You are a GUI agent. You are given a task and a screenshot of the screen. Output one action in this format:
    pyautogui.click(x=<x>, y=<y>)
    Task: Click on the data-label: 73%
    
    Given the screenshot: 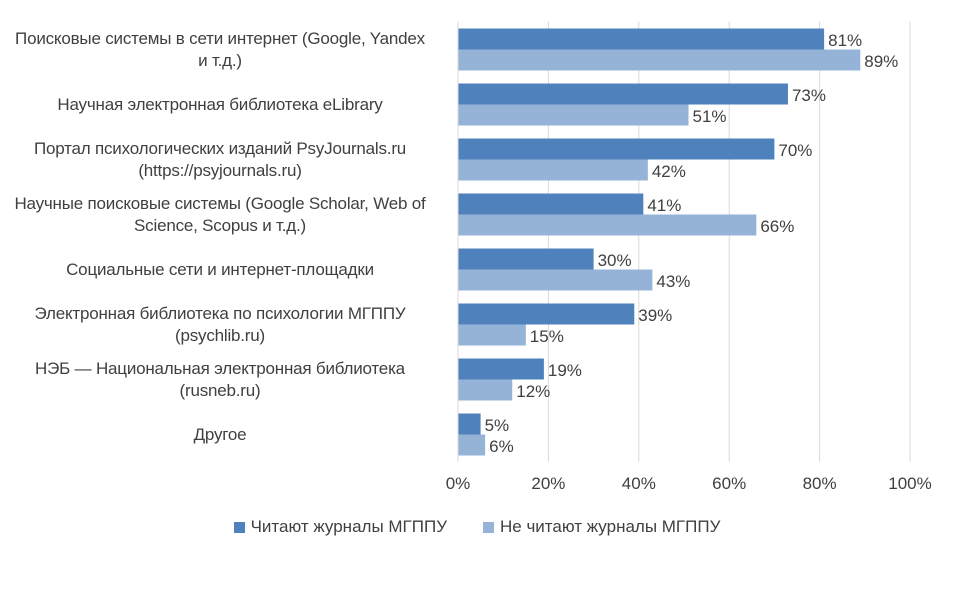 What is the action you would take?
    pyautogui.click(x=808, y=95)
    